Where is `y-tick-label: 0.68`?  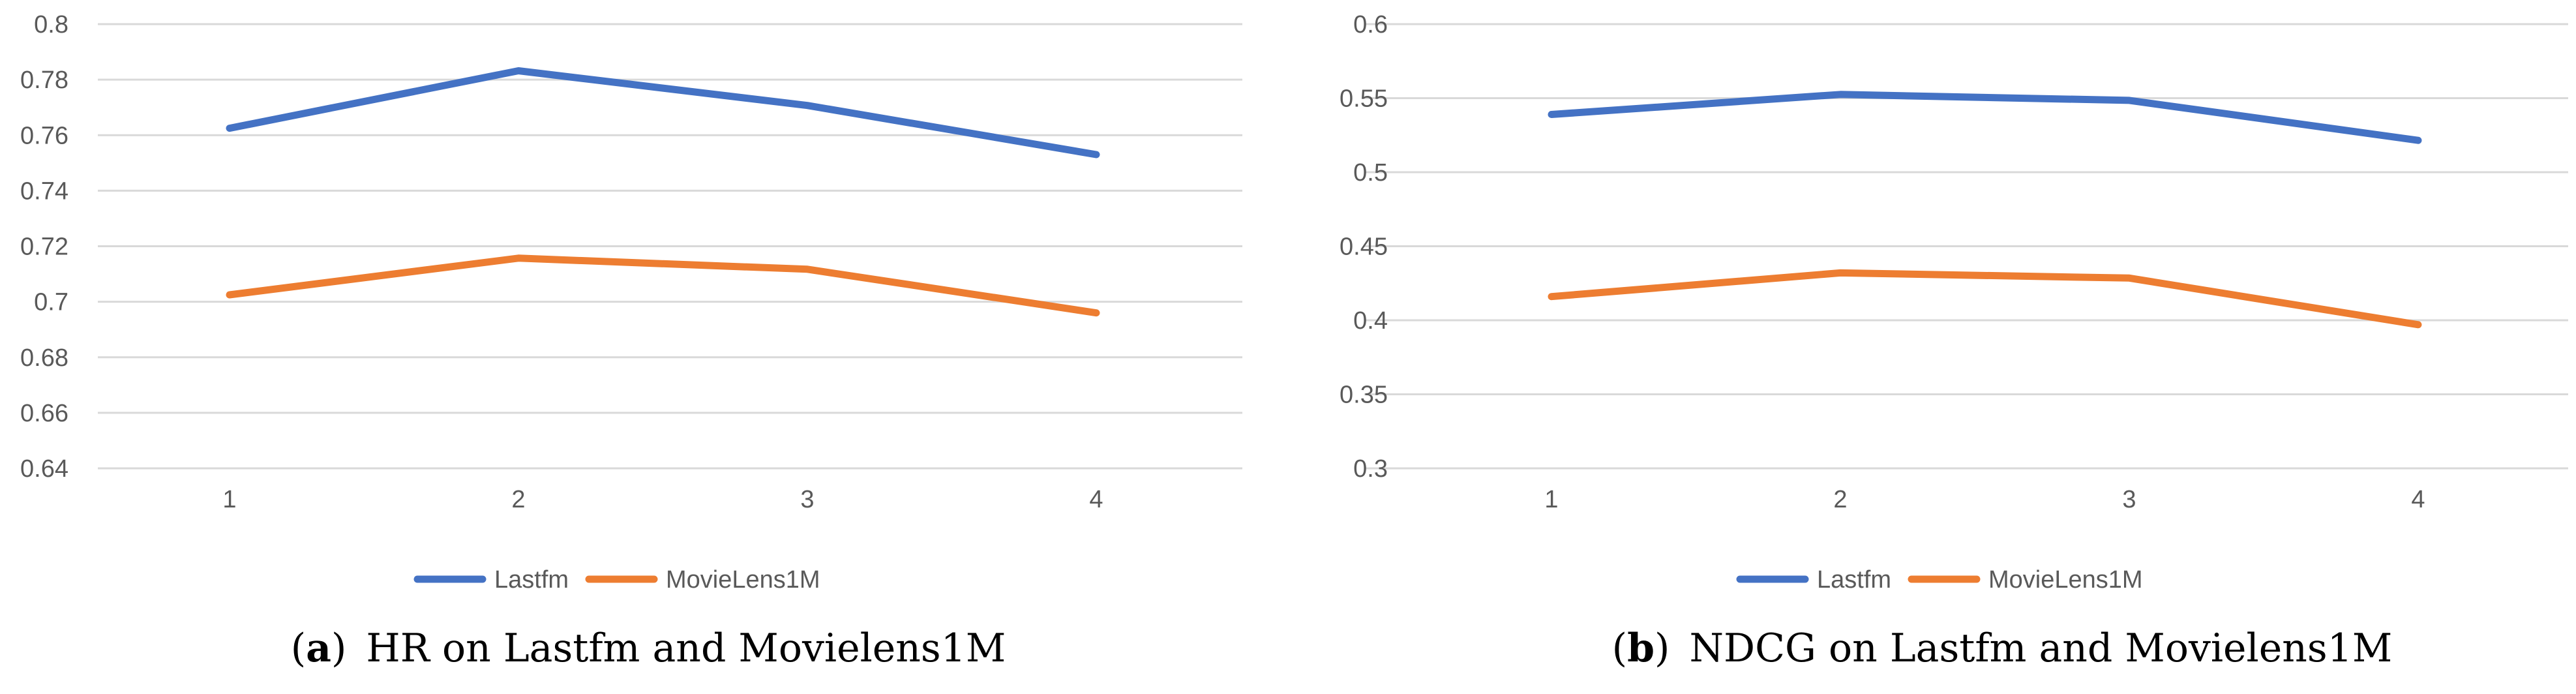 y-tick-label: 0.68 is located at coordinates (44, 358).